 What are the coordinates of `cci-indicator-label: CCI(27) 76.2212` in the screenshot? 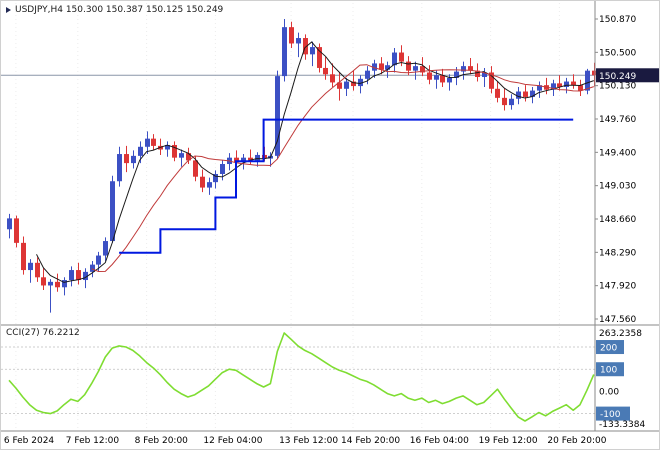 It's located at (43, 333).